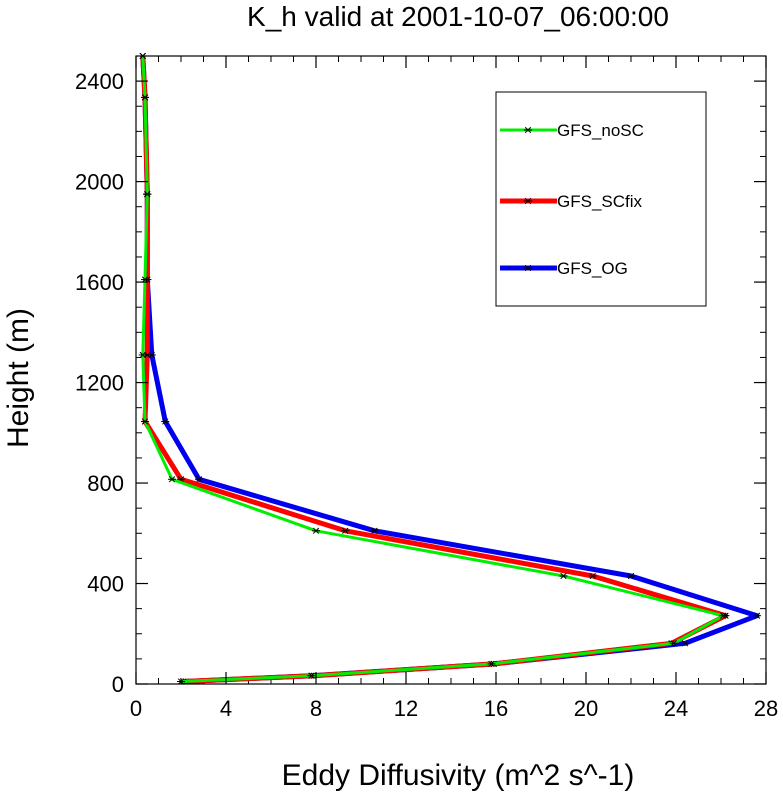 The width and height of the screenshot is (783, 796). I want to click on x-tick-label: 4, so click(226, 708).